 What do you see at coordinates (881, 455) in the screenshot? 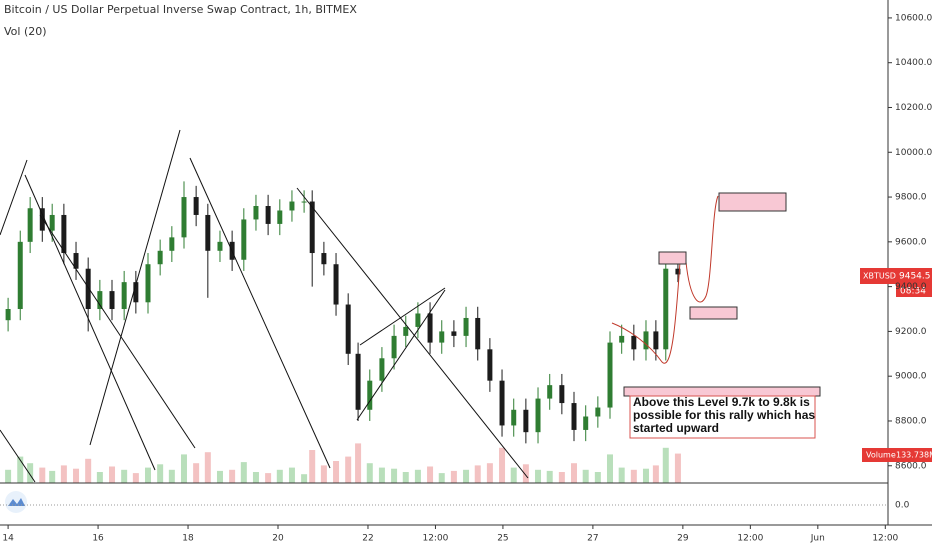
I see `volume-tag-name: Volume` at bounding box center [881, 455].